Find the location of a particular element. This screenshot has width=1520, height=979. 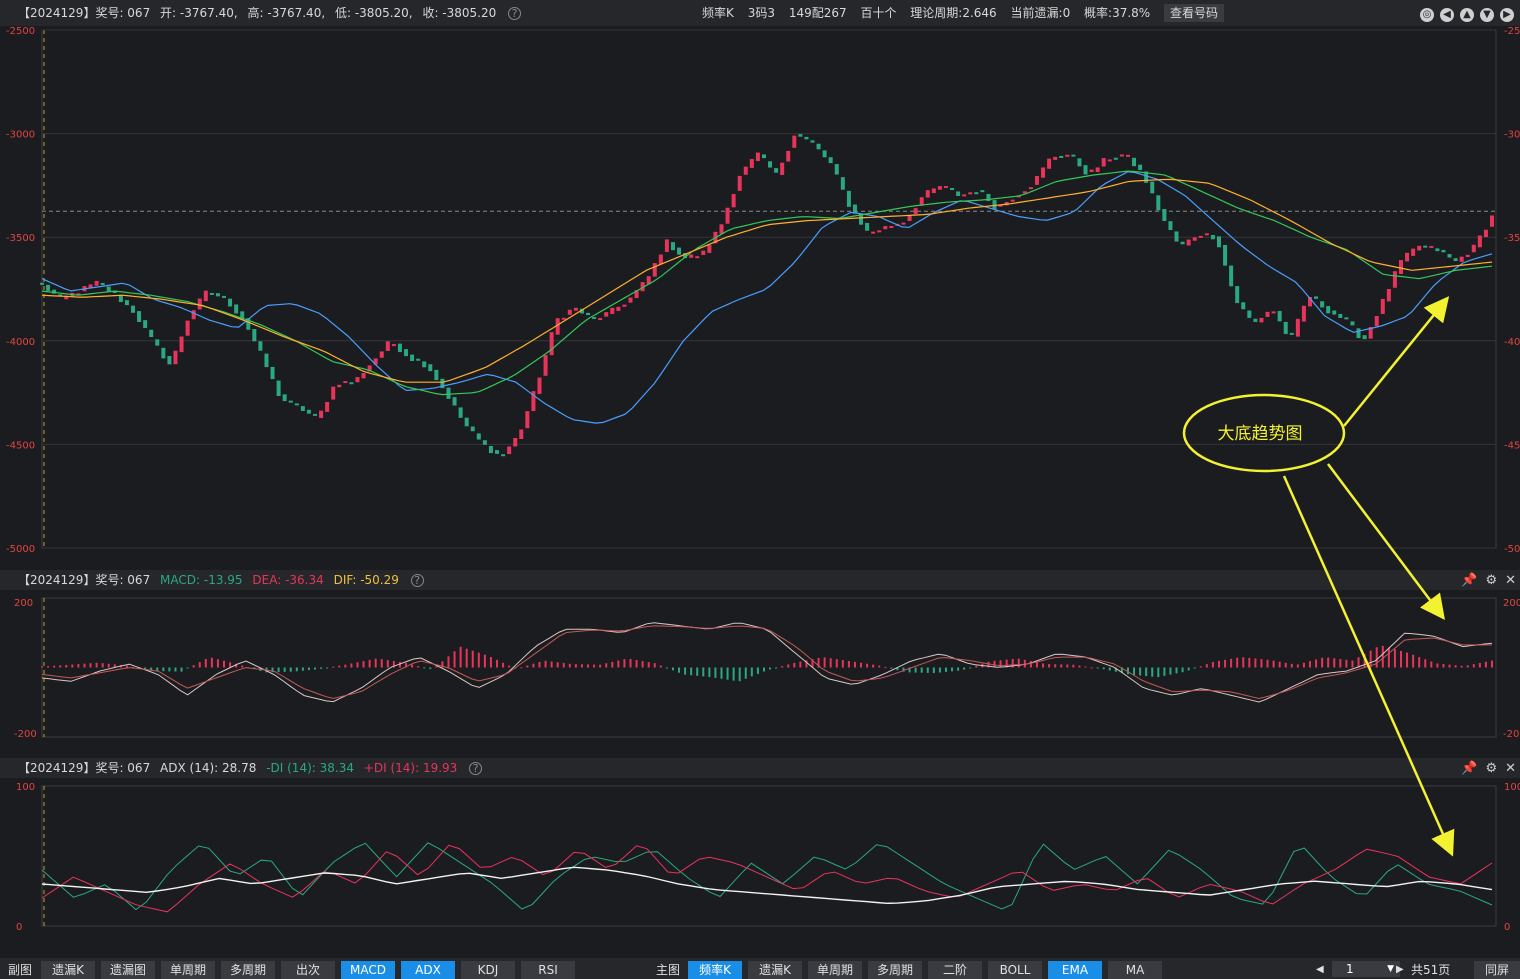

forward-icon: ▶ is located at coordinates (1507, 15).